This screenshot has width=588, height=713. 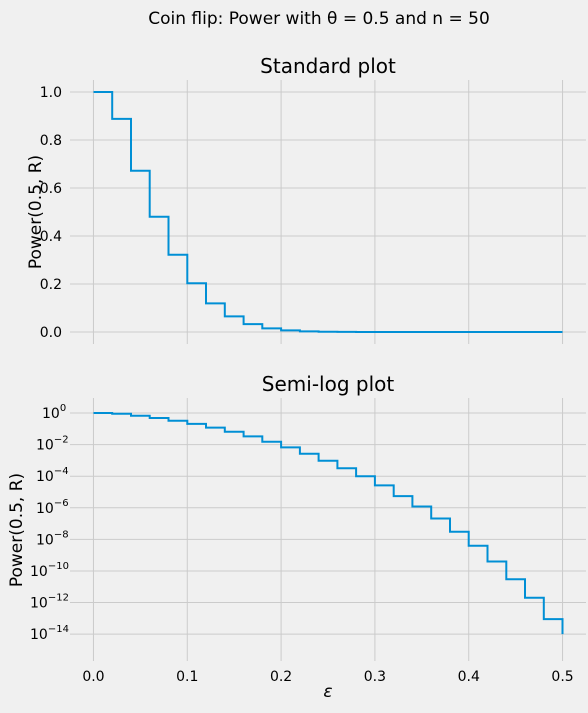 What do you see at coordinates (54, 412) in the screenshot?
I see `y-tick-label: 10⁰` at bounding box center [54, 412].